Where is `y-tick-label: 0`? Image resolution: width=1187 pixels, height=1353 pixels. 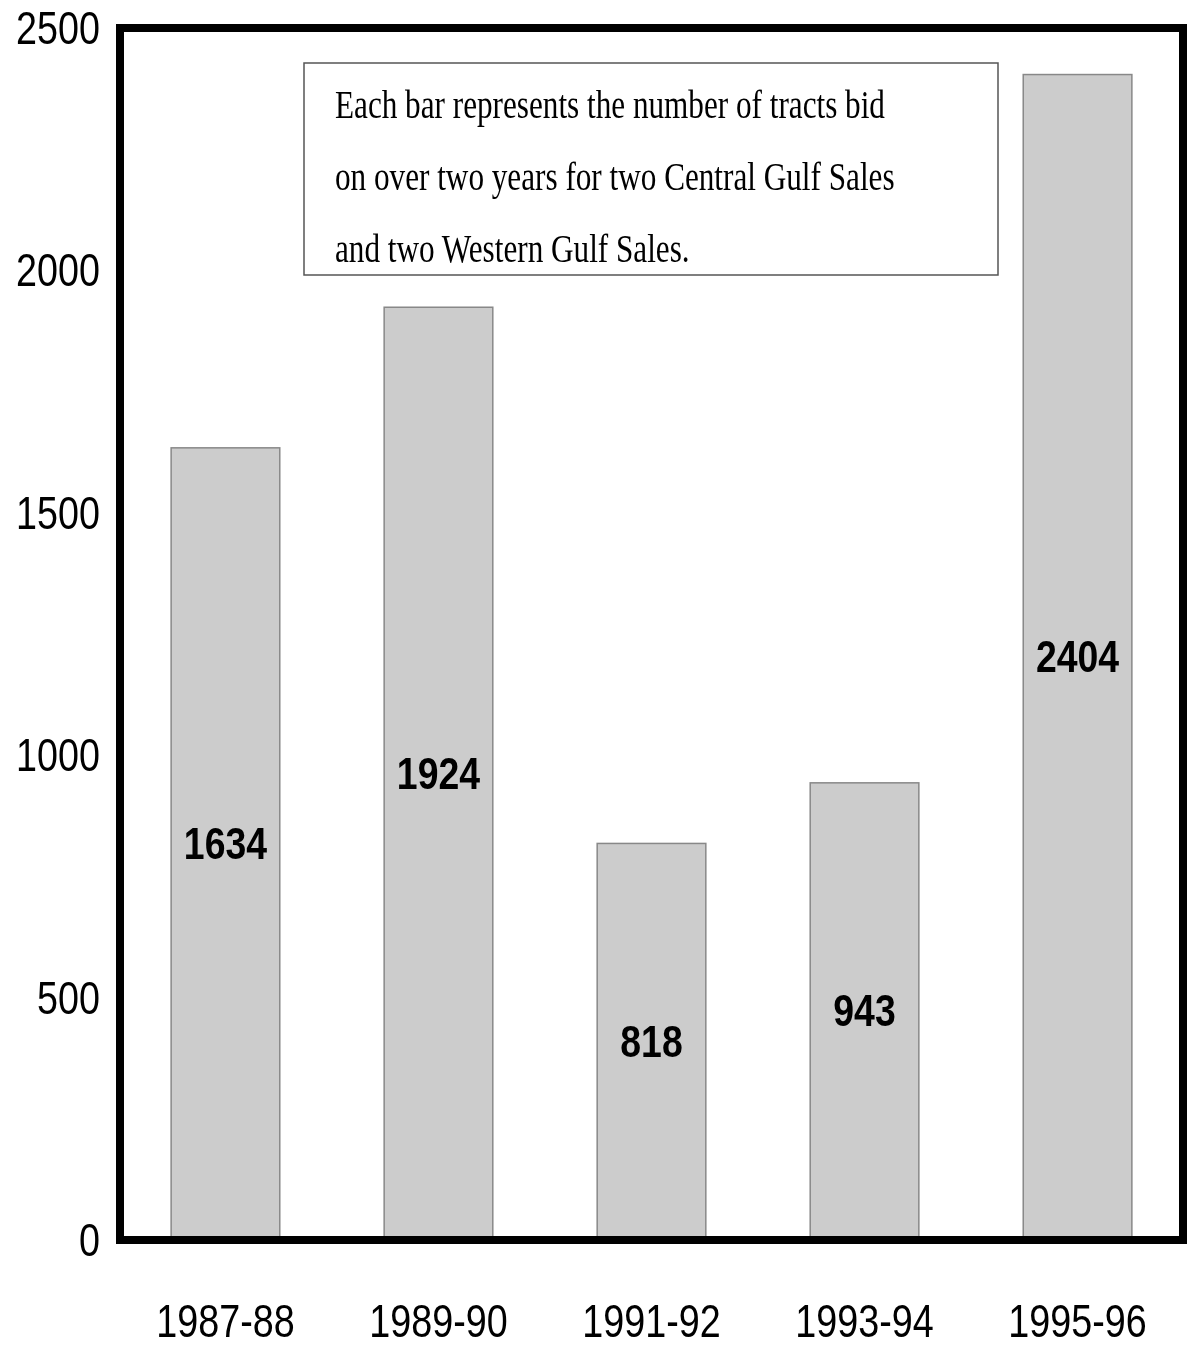 y-tick-label: 0 is located at coordinates (89, 1240).